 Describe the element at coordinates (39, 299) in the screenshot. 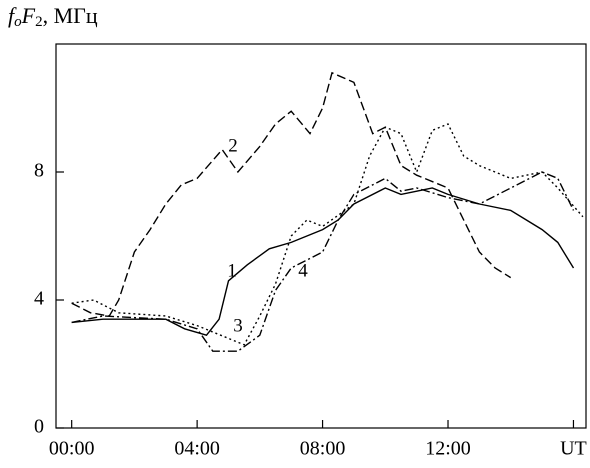

I see `y-tick-label: 4` at that location.